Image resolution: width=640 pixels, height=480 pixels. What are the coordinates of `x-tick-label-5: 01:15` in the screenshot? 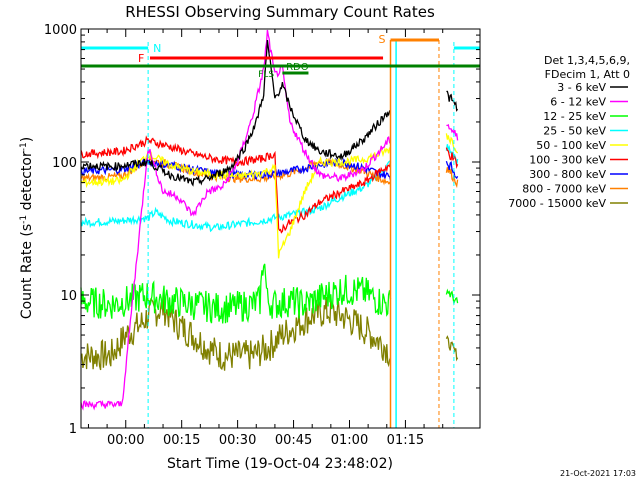 It's located at (405, 440).